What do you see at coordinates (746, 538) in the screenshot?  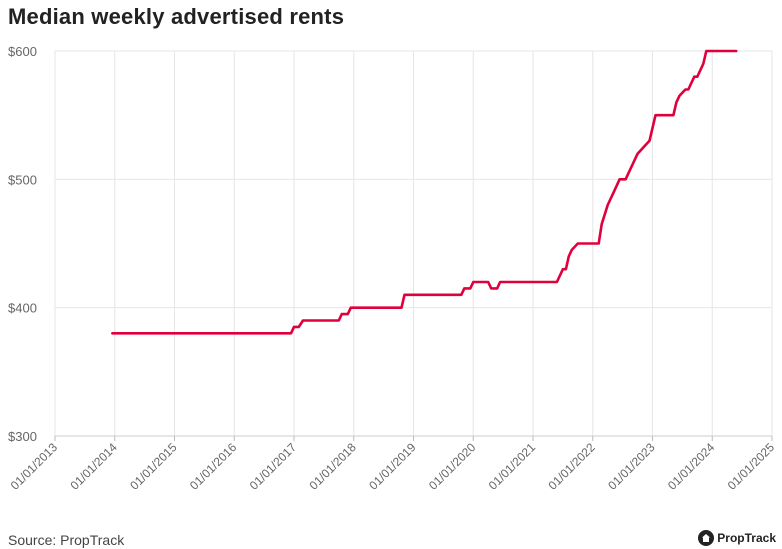 I see `brand-name: PropTrack` at bounding box center [746, 538].